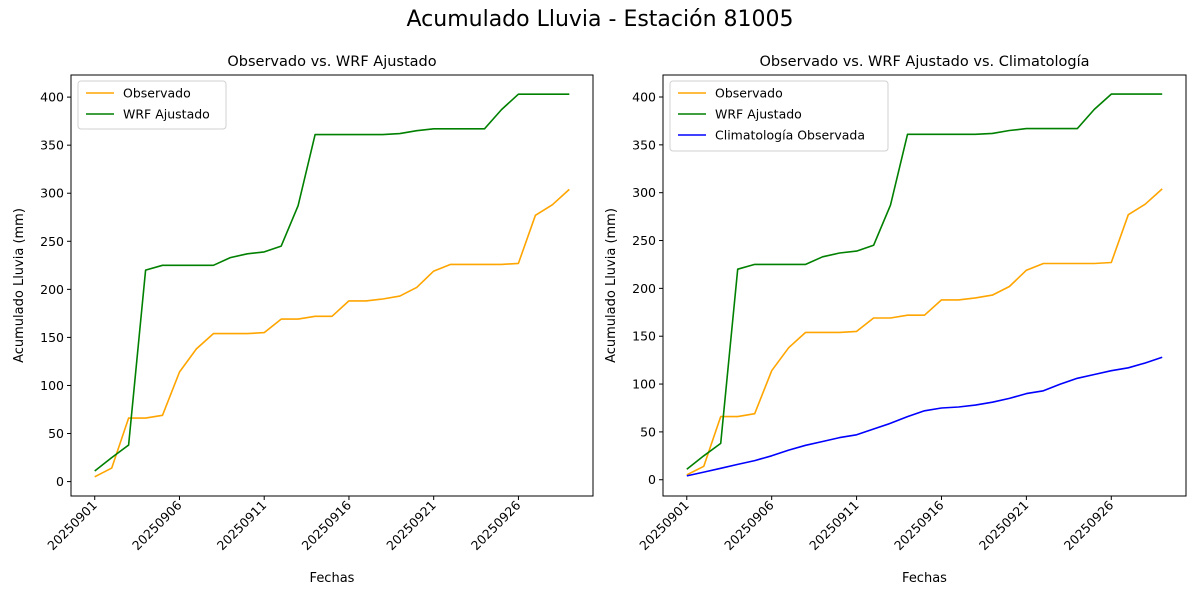 The image size is (1200, 600). What do you see at coordinates (611, 285) in the screenshot?
I see `y-axis-label-2: Acumulado Lluvia (mm)` at bounding box center [611, 285].